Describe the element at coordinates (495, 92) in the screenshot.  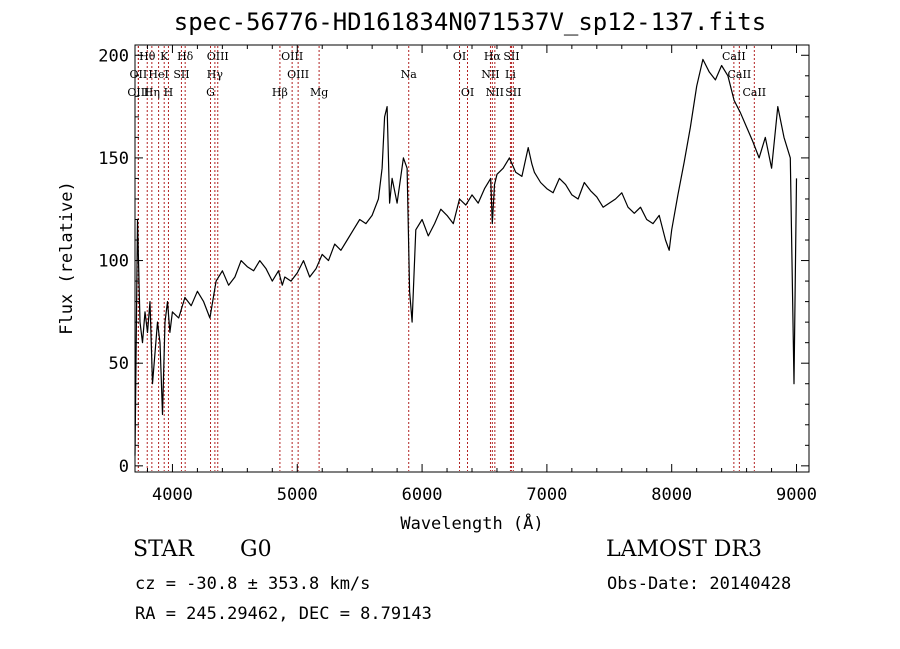
I see `marker-label-25: NII` at that location.